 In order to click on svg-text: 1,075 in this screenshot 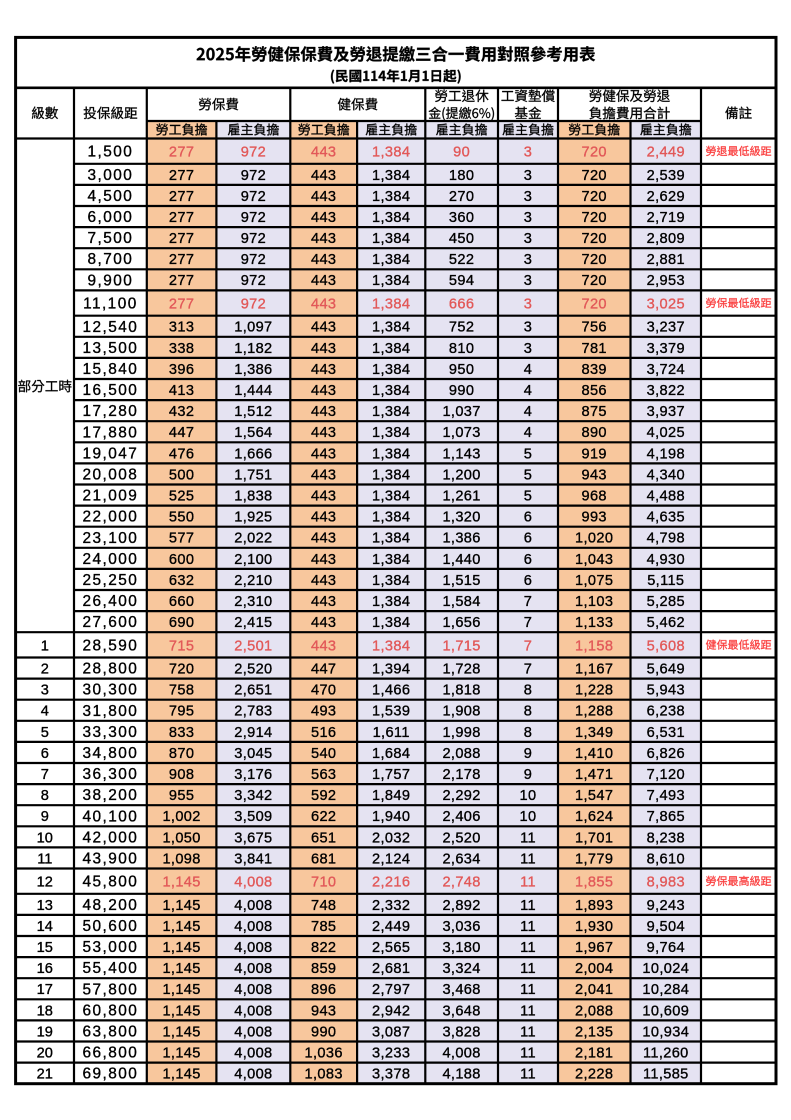, I will do `click(594, 581)`.